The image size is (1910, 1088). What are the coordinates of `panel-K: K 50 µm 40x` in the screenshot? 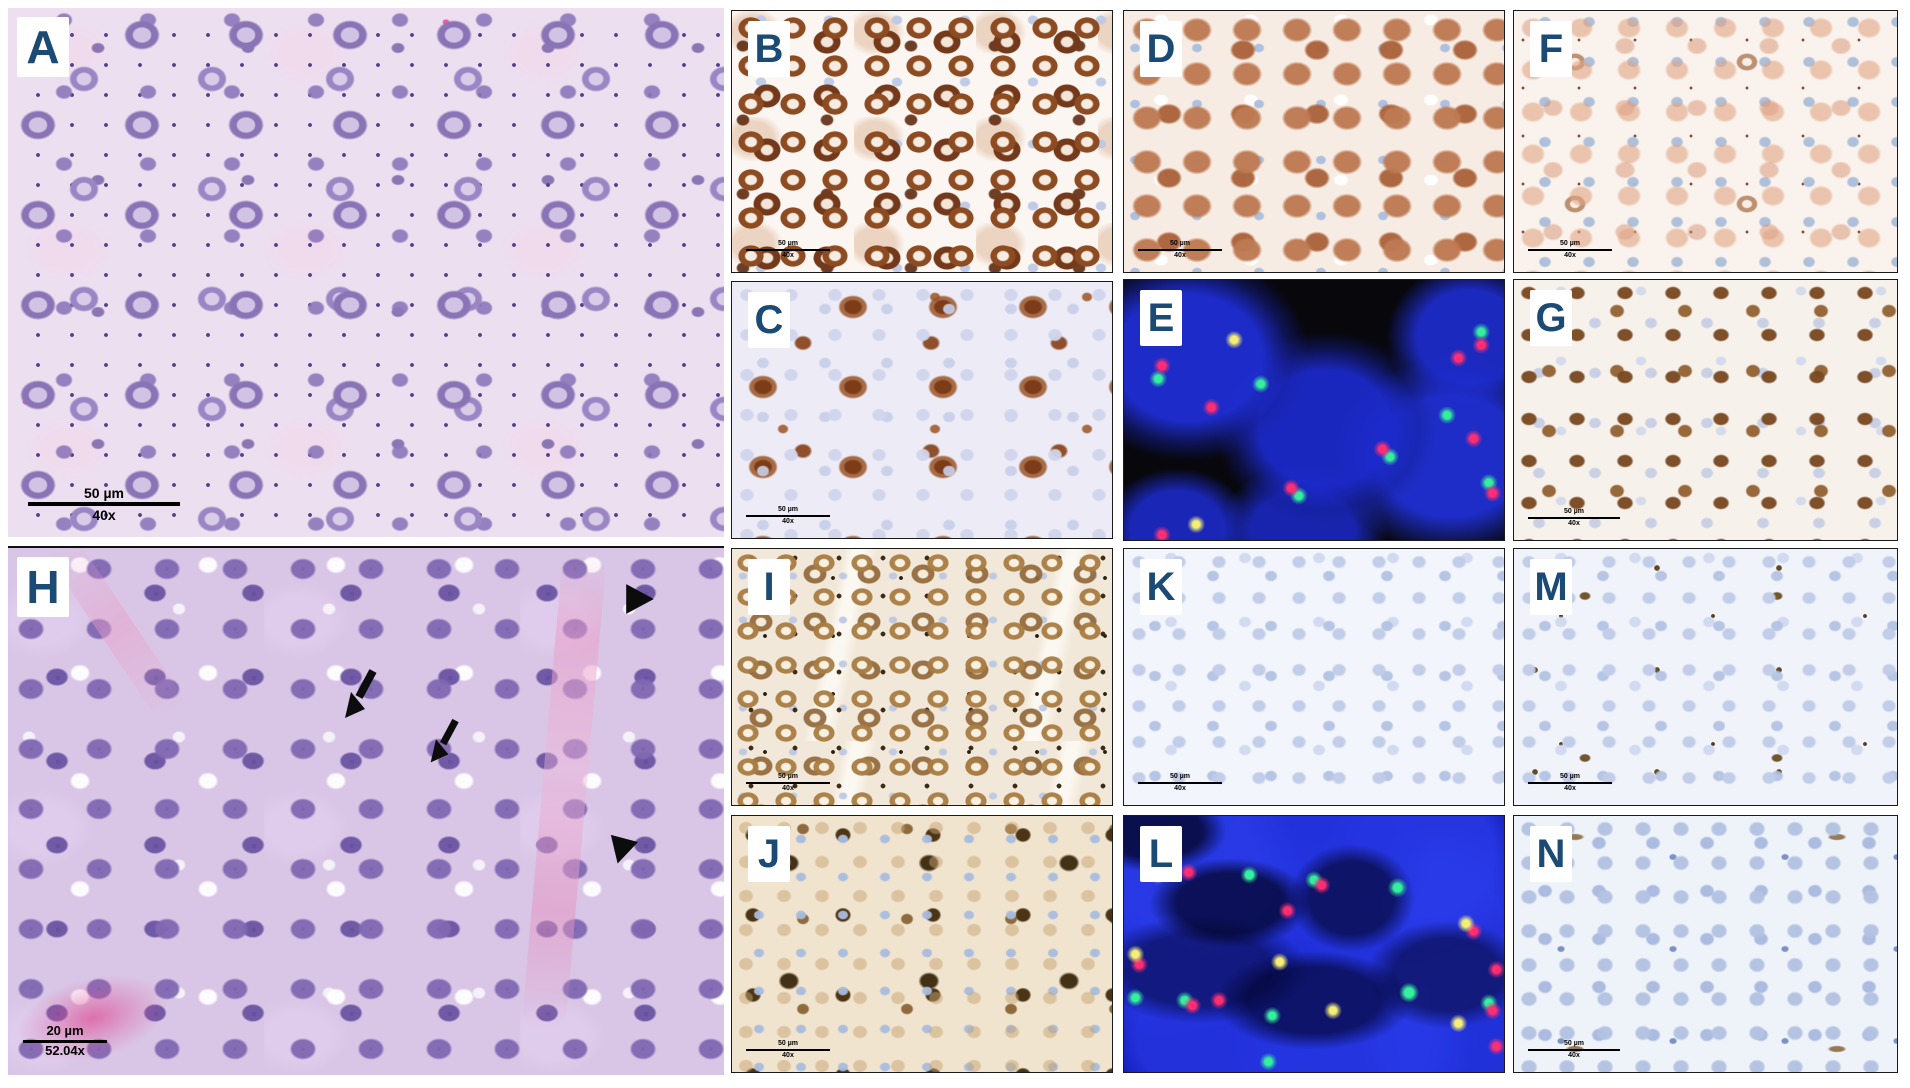 It's located at (1314, 677).